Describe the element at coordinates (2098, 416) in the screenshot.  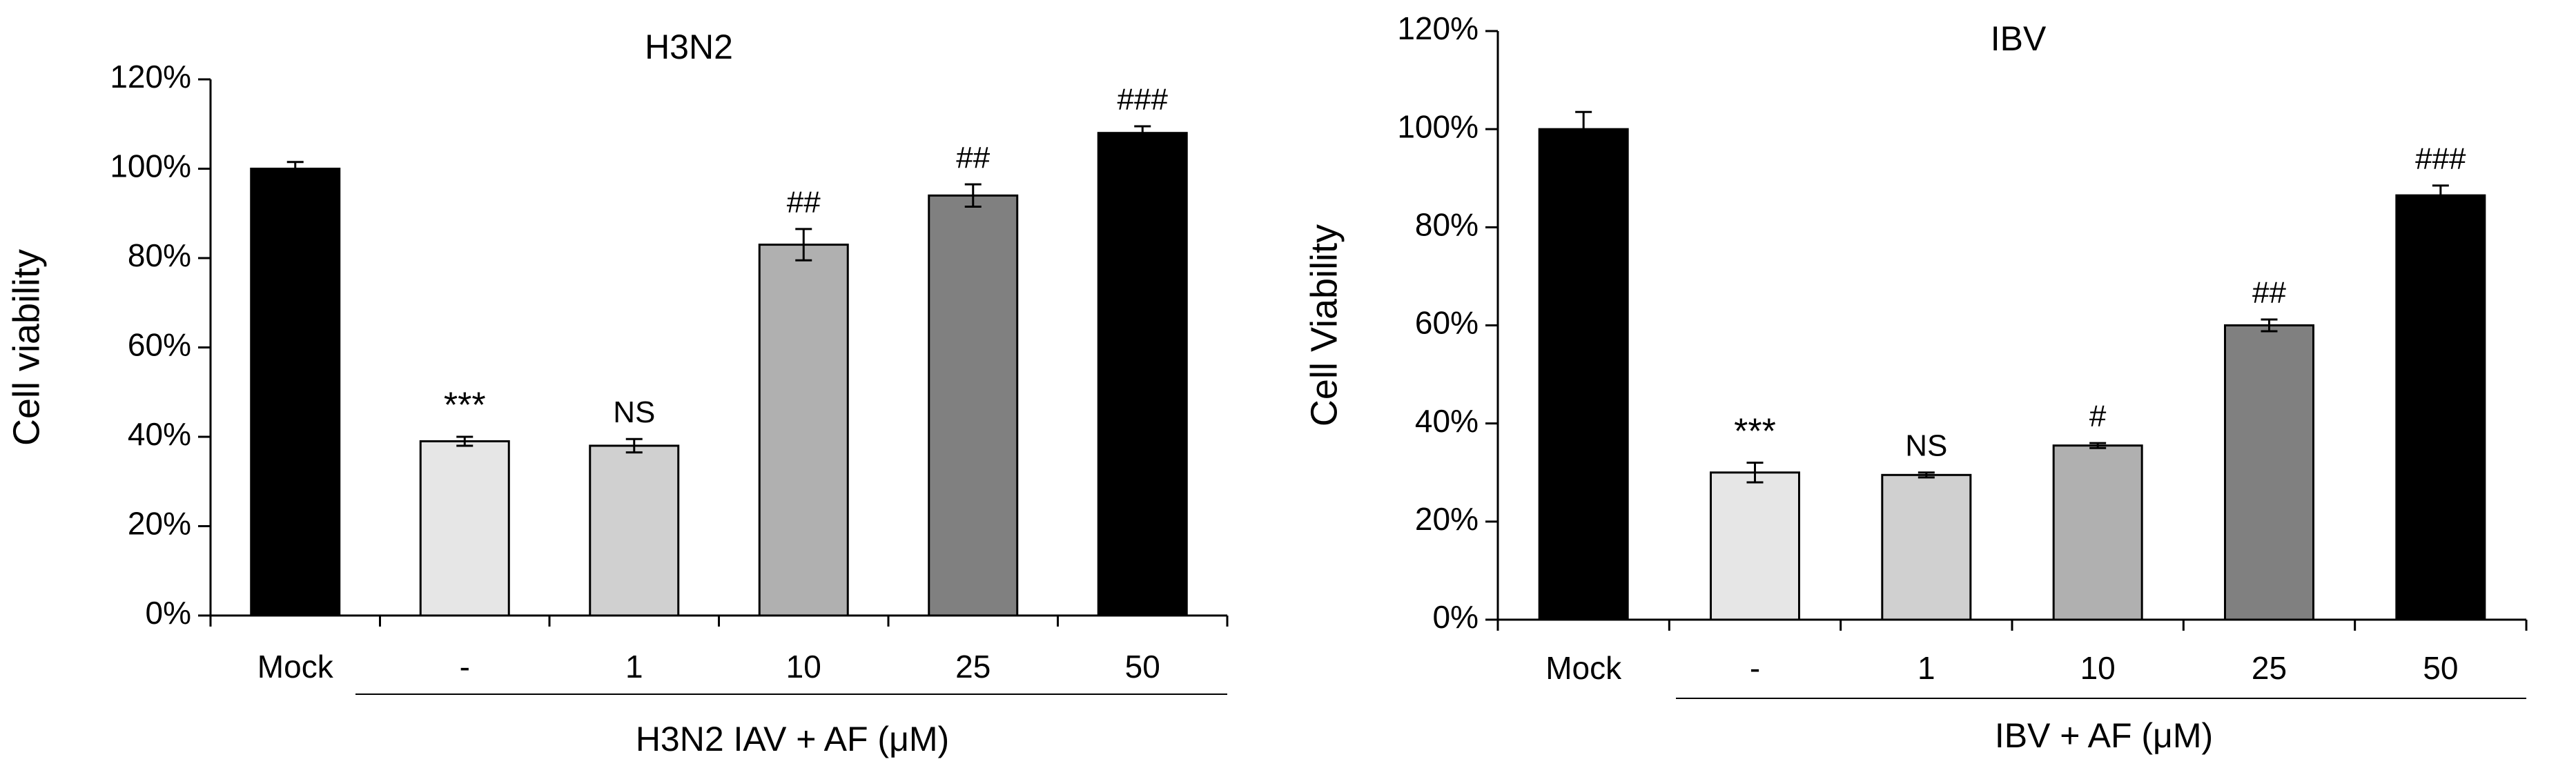
I see `significance-label: #` at that location.